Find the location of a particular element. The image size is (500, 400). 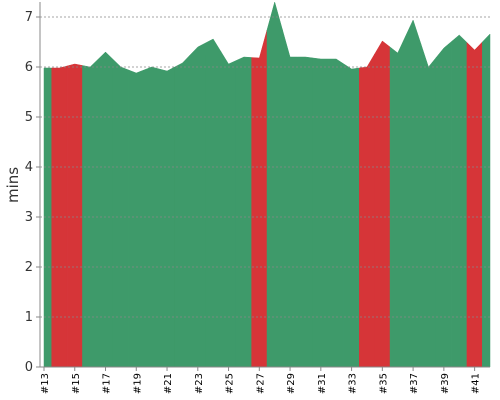

x-tick-label: #37 is located at coordinates (414, 383).